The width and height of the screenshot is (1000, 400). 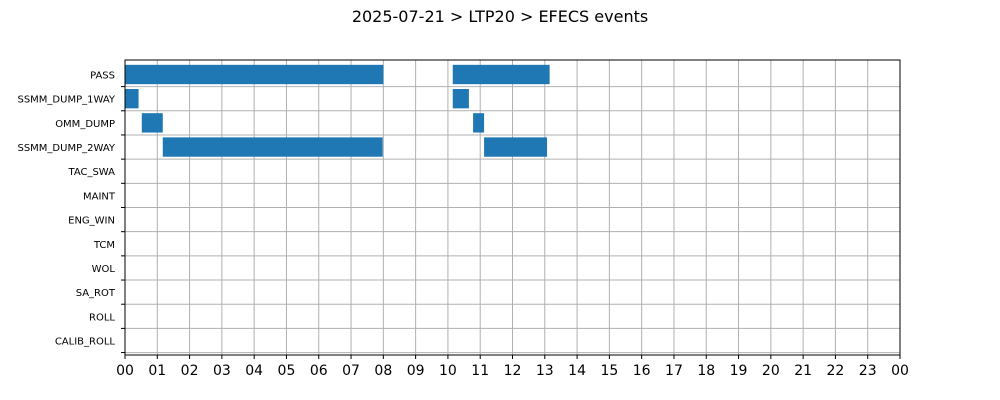 I want to click on y-tick-label: OMM_DUMP, so click(x=85, y=124).